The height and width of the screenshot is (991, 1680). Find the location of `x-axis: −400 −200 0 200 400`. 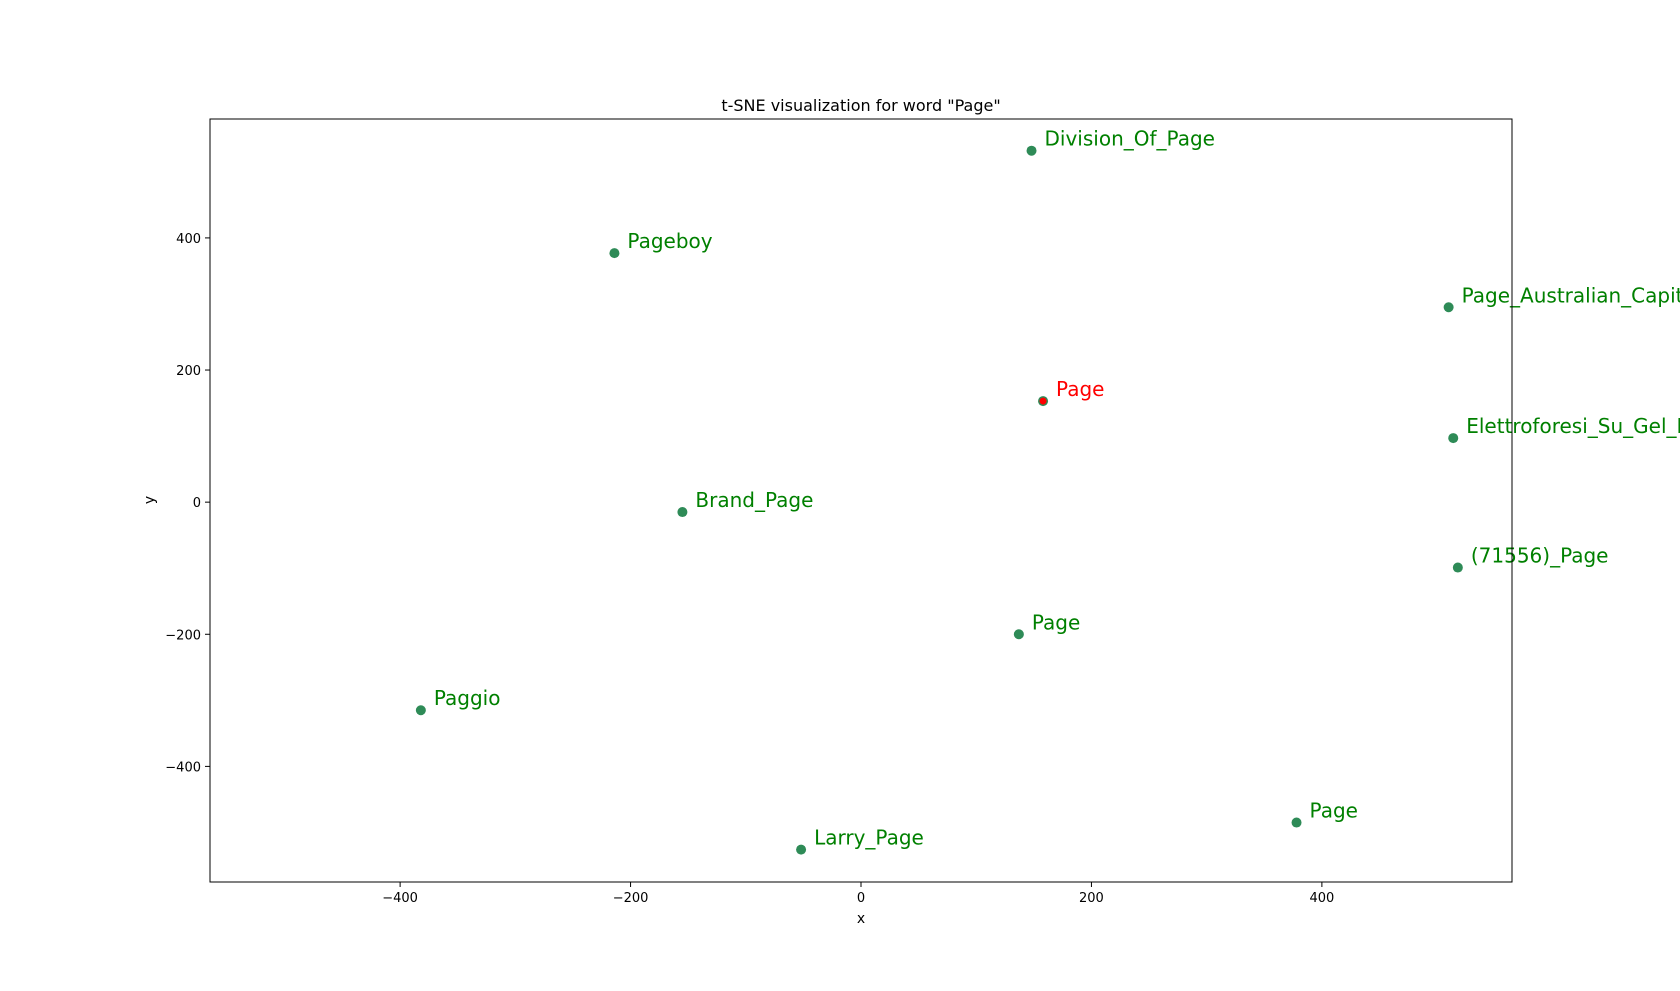

x-axis: −400 −200 0 200 400 is located at coordinates (858, 894).